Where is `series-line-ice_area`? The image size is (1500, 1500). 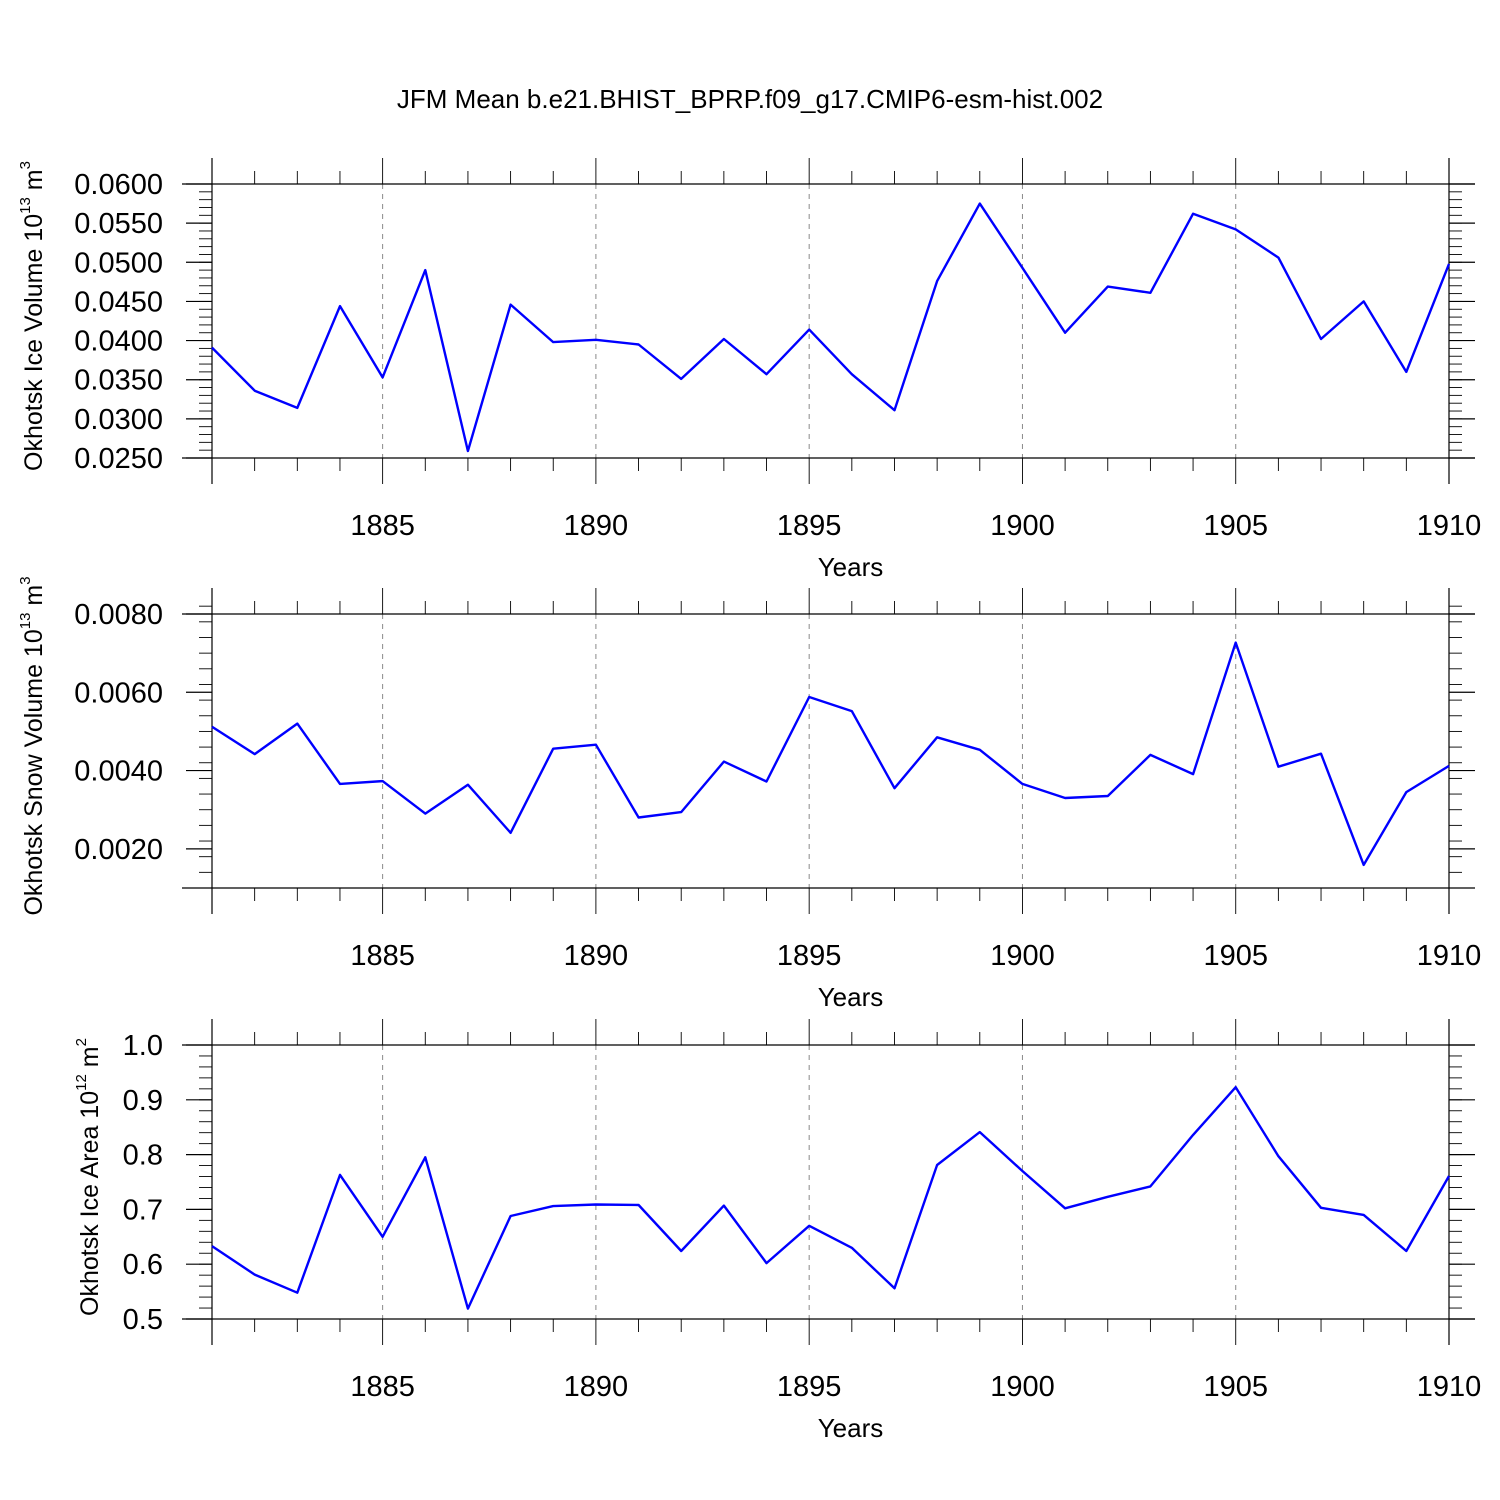
series-line-ice_area is located at coordinates (831, 1197).